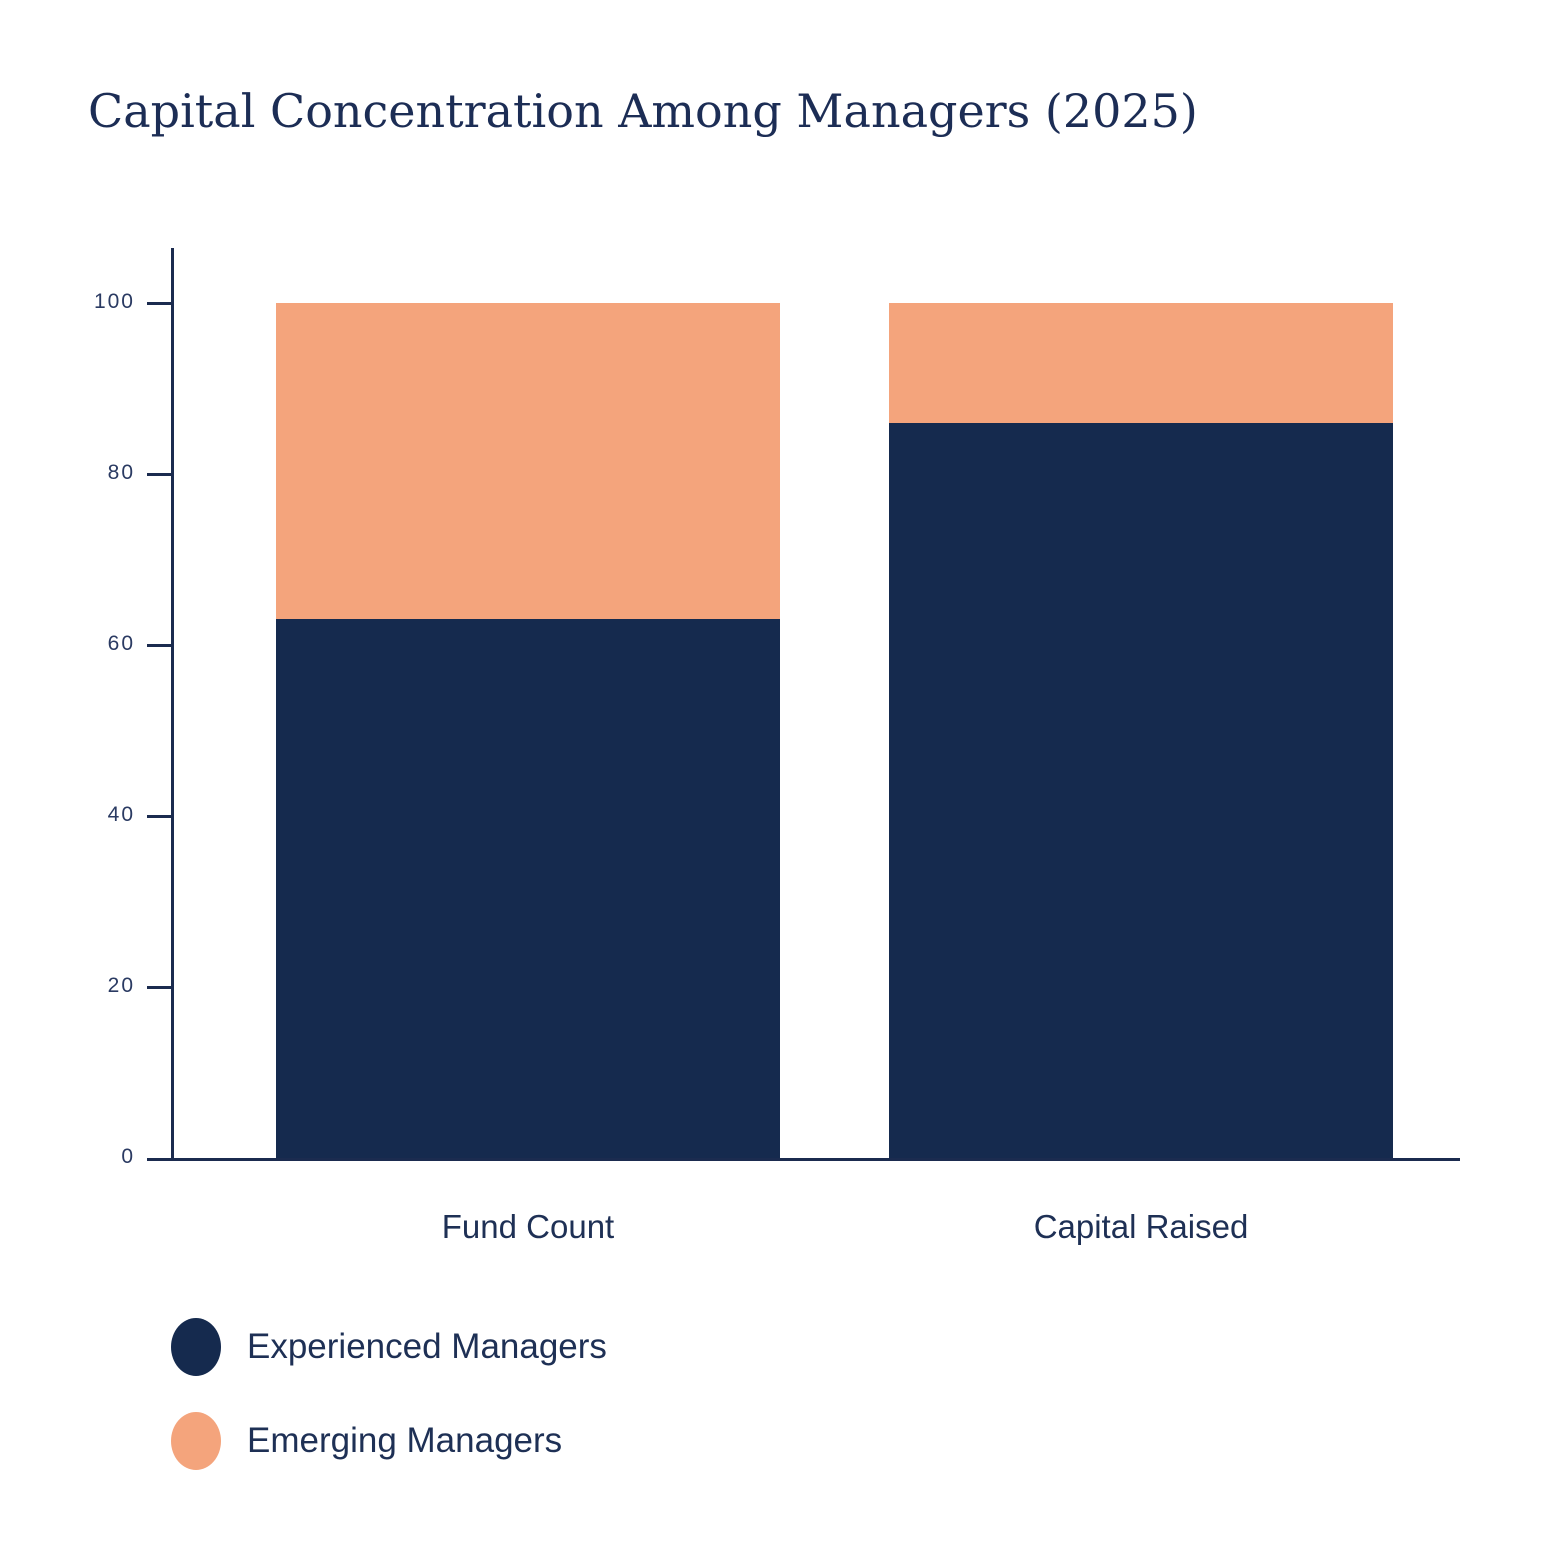 The width and height of the screenshot is (1560, 1560). Describe the element at coordinates (803, 1159) in the screenshot. I see `x-axis-line` at that location.